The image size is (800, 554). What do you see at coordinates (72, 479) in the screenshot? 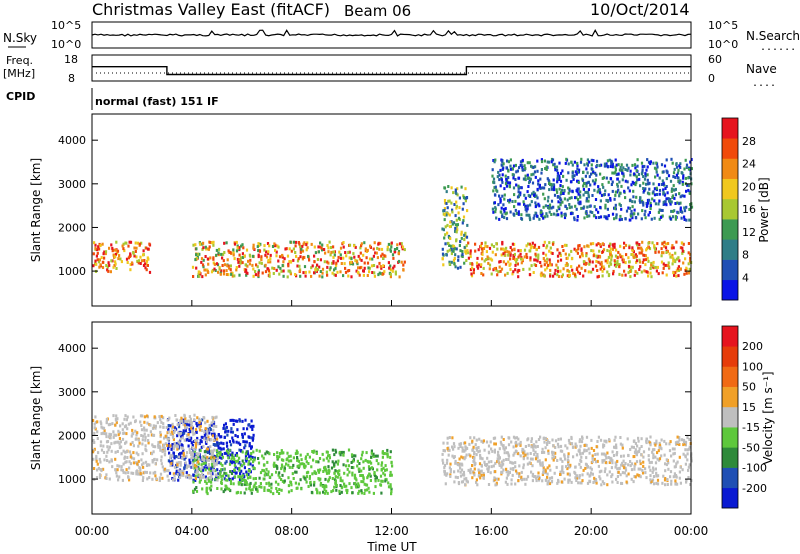
I see `y-tick-label: 1000` at bounding box center [72, 479].